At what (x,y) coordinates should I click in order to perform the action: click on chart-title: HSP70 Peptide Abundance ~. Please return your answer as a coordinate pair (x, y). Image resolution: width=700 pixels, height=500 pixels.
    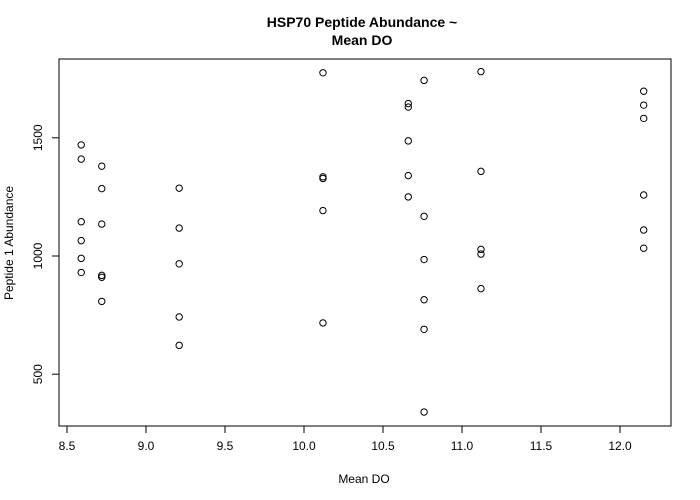
    Looking at the image, I should click on (362, 22).